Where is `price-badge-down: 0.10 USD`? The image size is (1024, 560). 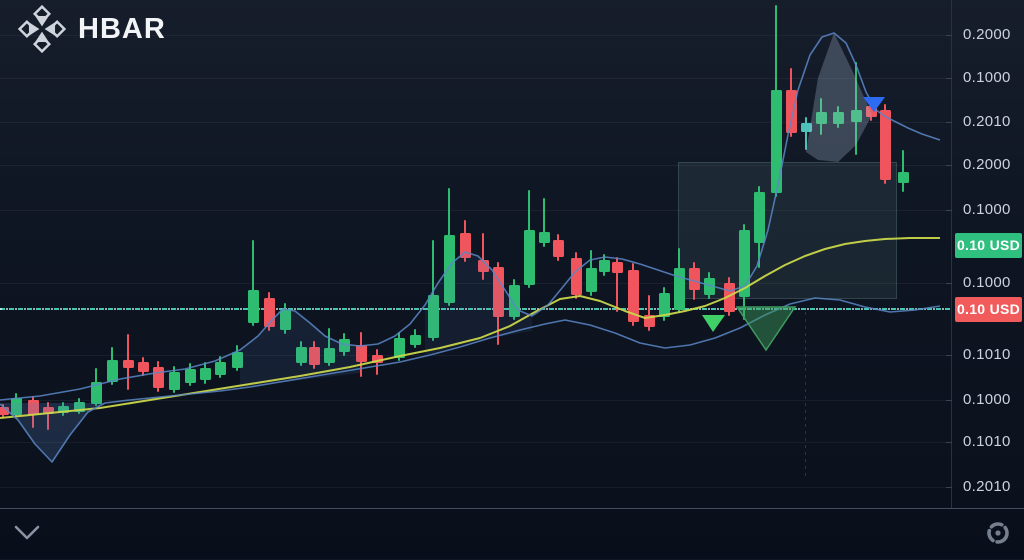 price-badge-down: 0.10 USD is located at coordinates (988, 309).